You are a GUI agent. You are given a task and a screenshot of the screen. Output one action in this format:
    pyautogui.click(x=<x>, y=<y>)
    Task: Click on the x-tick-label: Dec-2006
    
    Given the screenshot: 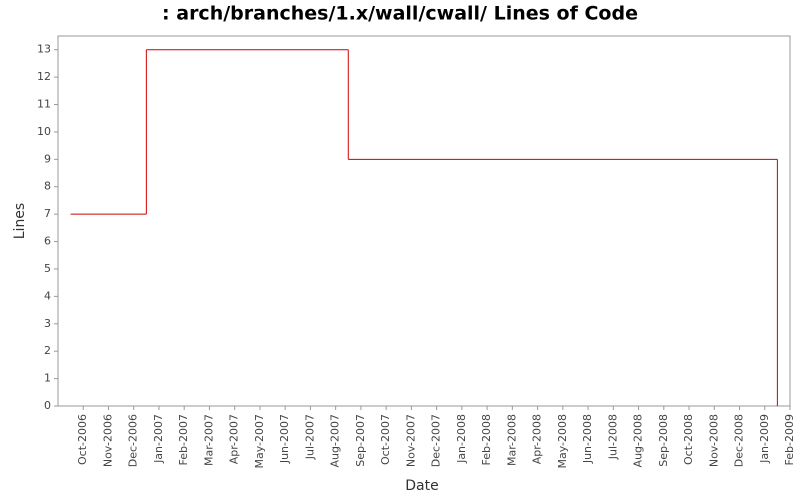 What is the action you would take?
    pyautogui.click(x=133, y=440)
    